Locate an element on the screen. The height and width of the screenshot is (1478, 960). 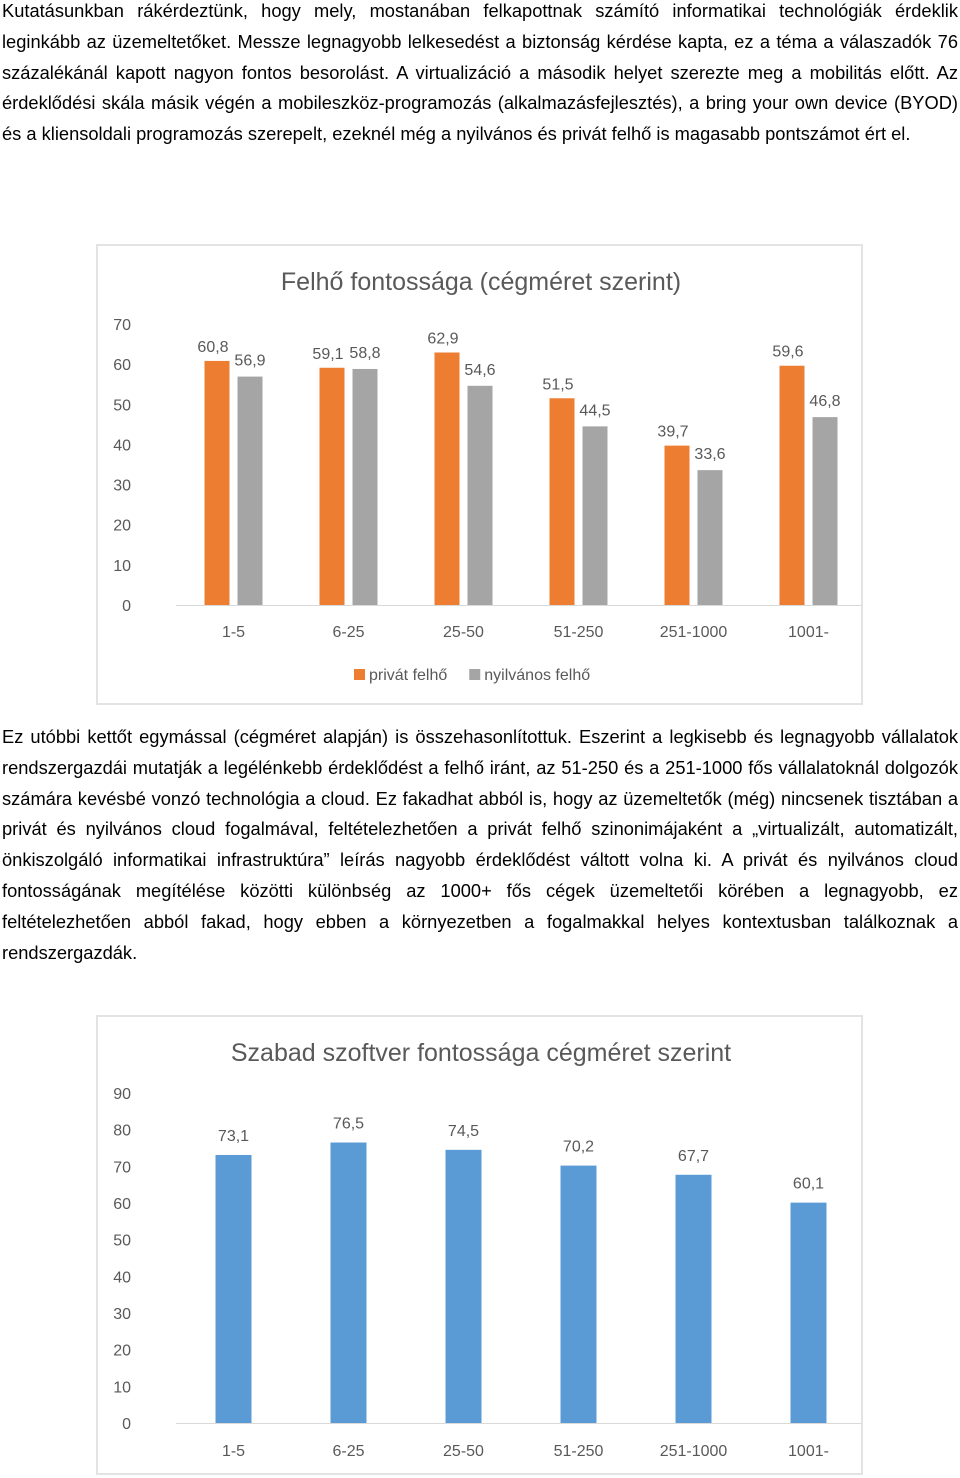
data-label: 54,6 is located at coordinates (479, 370).